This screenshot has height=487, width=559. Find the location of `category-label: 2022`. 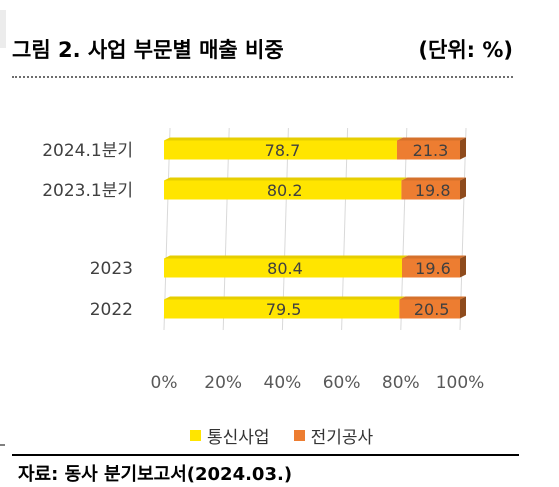

category-label: 2022 is located at coordinates (111, 310).